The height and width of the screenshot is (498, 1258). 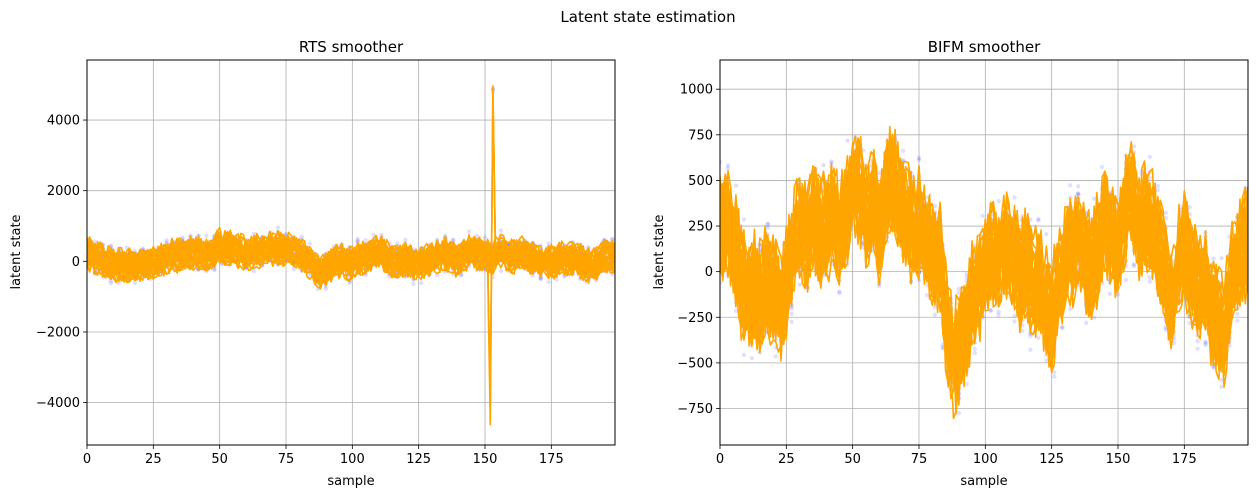 What do you see at coordinates (16, 251) in the screenshot?
I see `rts-y-axis-label: latent state` at bounding box center [16, 251].